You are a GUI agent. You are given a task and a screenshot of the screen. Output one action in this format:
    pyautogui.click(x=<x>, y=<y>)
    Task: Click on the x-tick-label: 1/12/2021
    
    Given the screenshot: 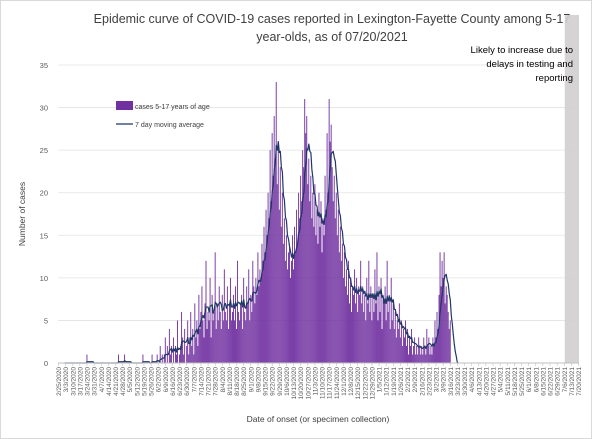 What is the action you would take?
    pyautogui.click(x=387, y=381)
    